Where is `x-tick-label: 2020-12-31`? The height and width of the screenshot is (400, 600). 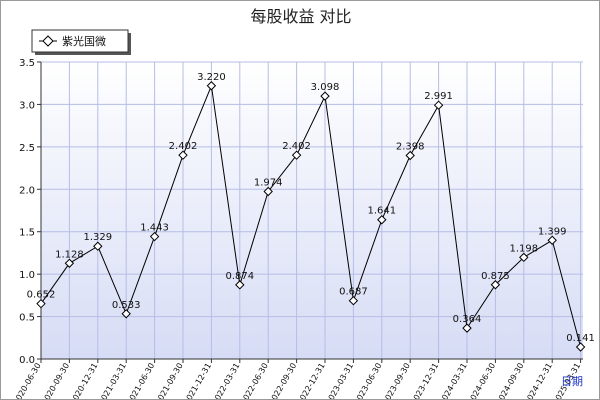 x-tick-label: 2020-12-31 is located at coordinates (83, 381).